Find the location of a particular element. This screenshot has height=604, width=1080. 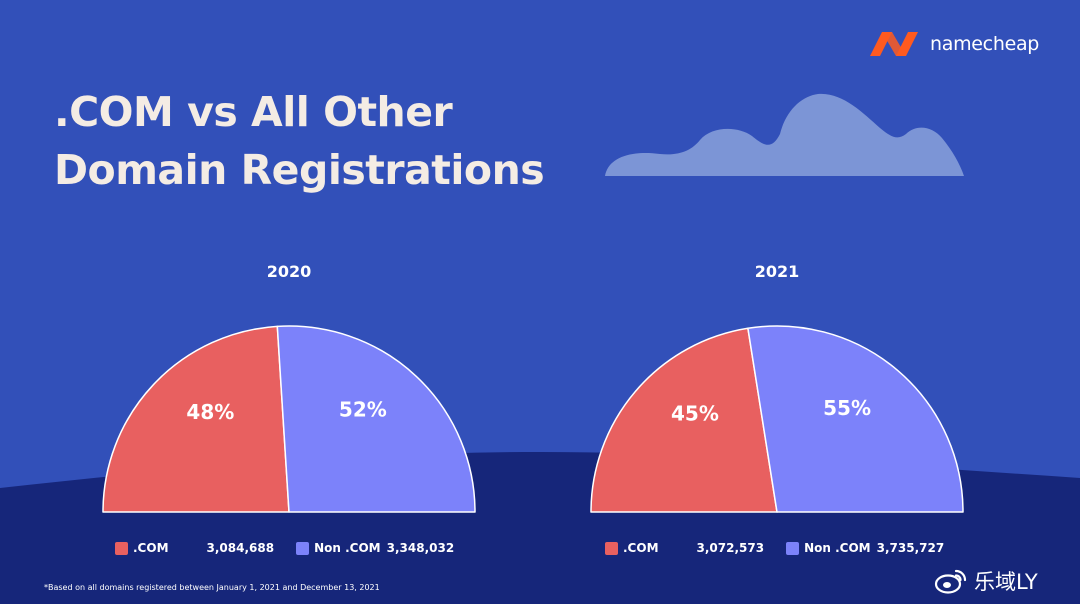

slice-non-com-2020 is located at coordinates (376, 419).